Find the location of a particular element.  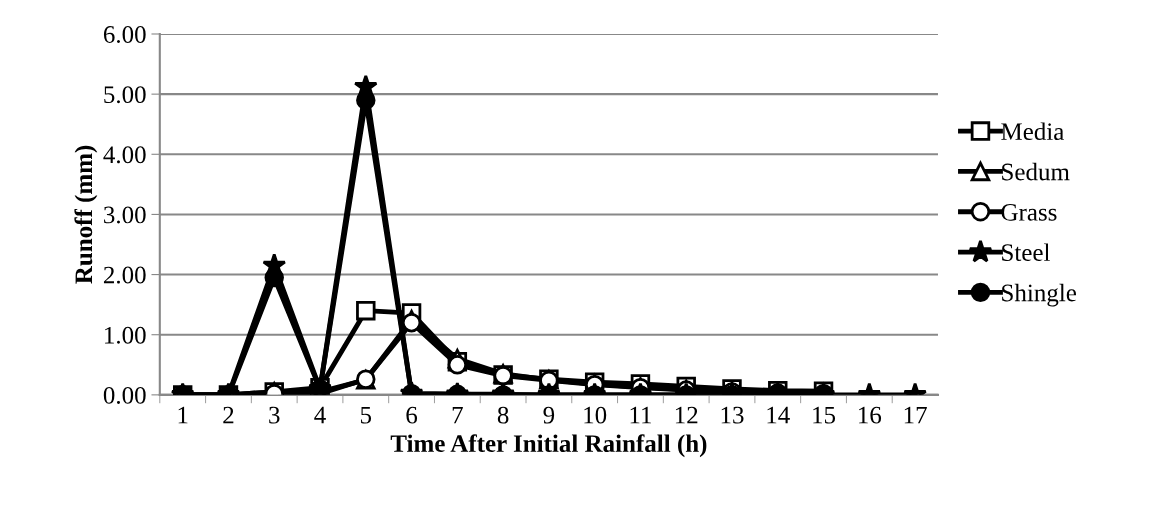

legend-label: Grass is located at coordinates (1029, 212).